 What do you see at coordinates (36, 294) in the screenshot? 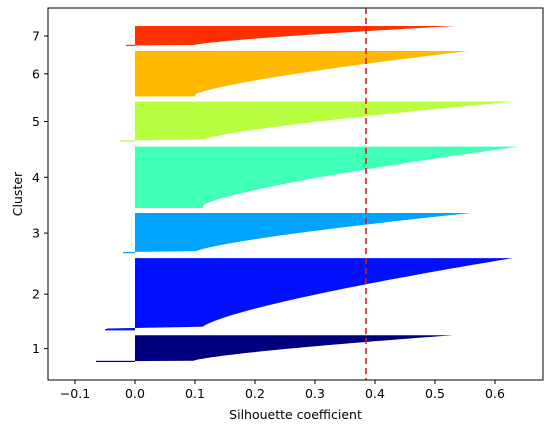
I see `y-tick-label-2: 2` at bounding box center [36, 294].